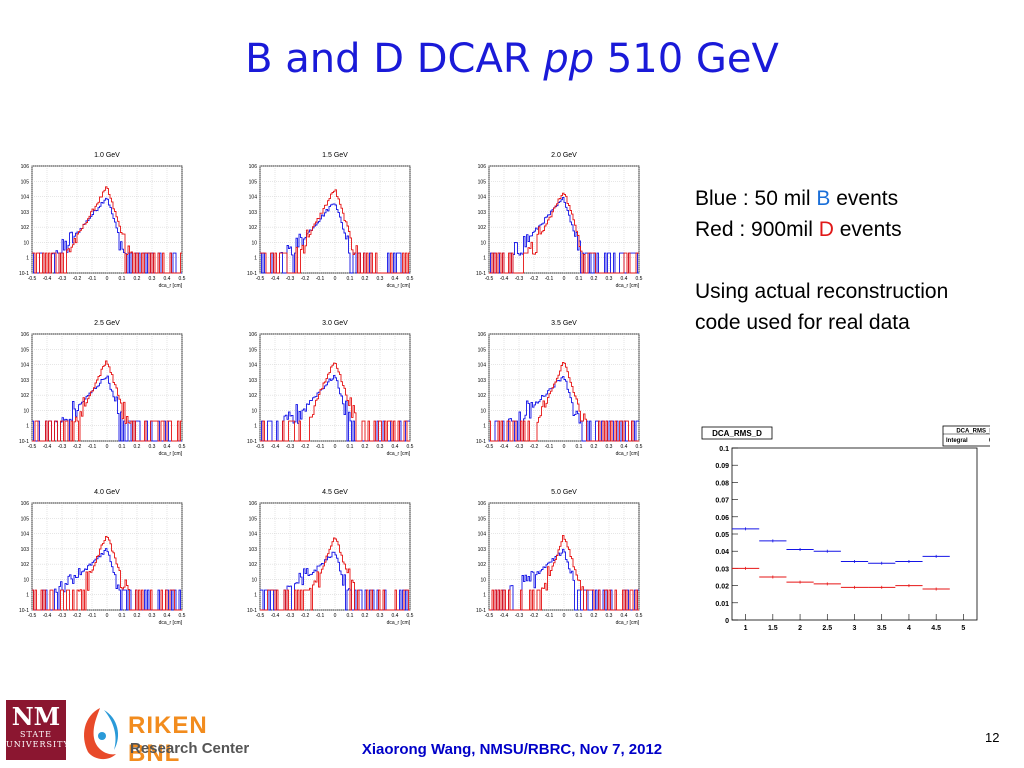 The height and width of the screenshot is (768, 1024). What do you see at coordinates (107, 323) in the screenshot?
I see `panel-title: 2.5 GeV` at bounding box center [107, 323].